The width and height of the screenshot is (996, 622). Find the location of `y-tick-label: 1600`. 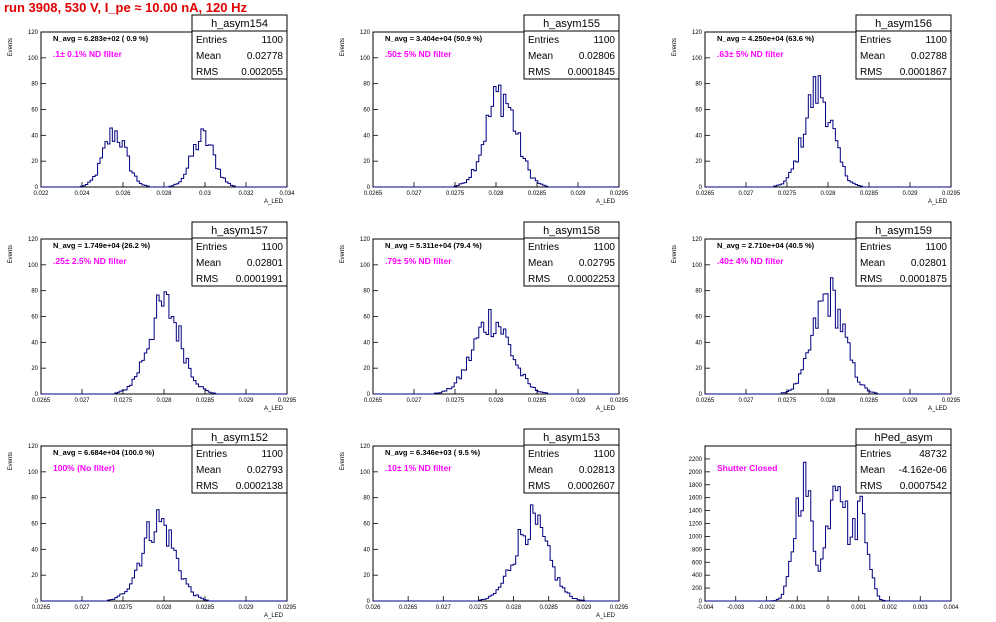

y-tick-label: 1600 is located at coordinates (696, 499).